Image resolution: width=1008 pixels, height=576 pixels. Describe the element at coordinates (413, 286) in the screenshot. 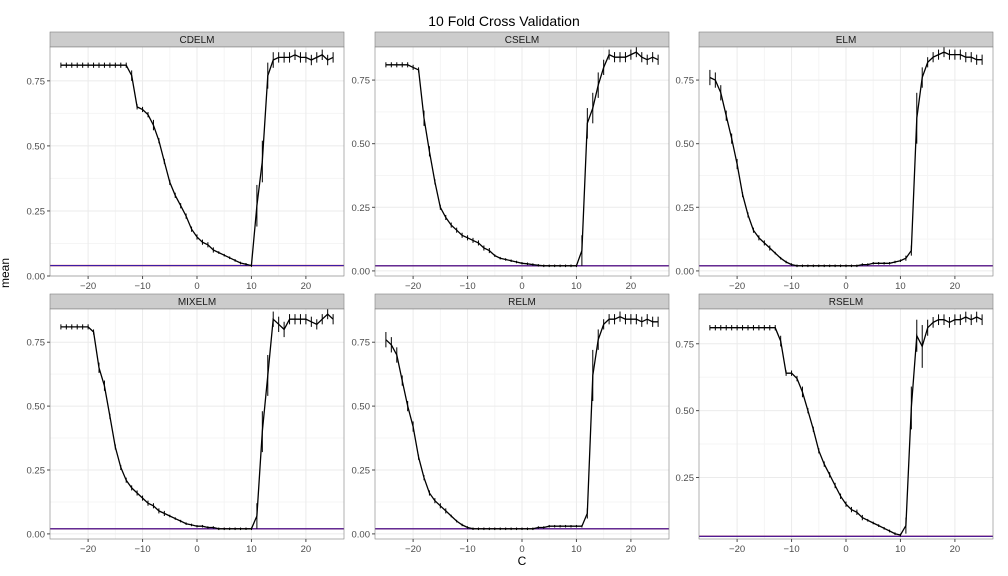

I see `x-tick-label-cselm: −20` at that location.